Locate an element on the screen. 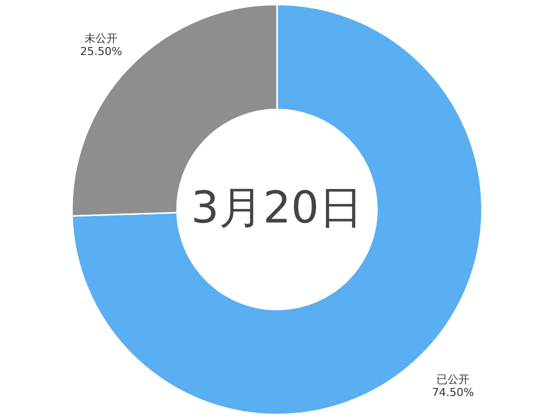 Image resolution: width=554 pixels, height=419 pixels. text: 3月20日 is located at coordinates (277, 208).